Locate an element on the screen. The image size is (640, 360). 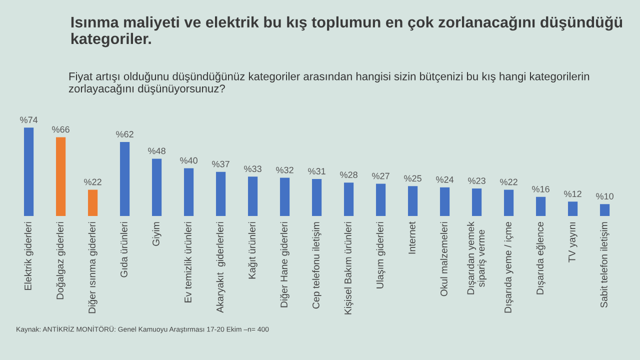
data-label: %16 is located at coordinates (541, 189).